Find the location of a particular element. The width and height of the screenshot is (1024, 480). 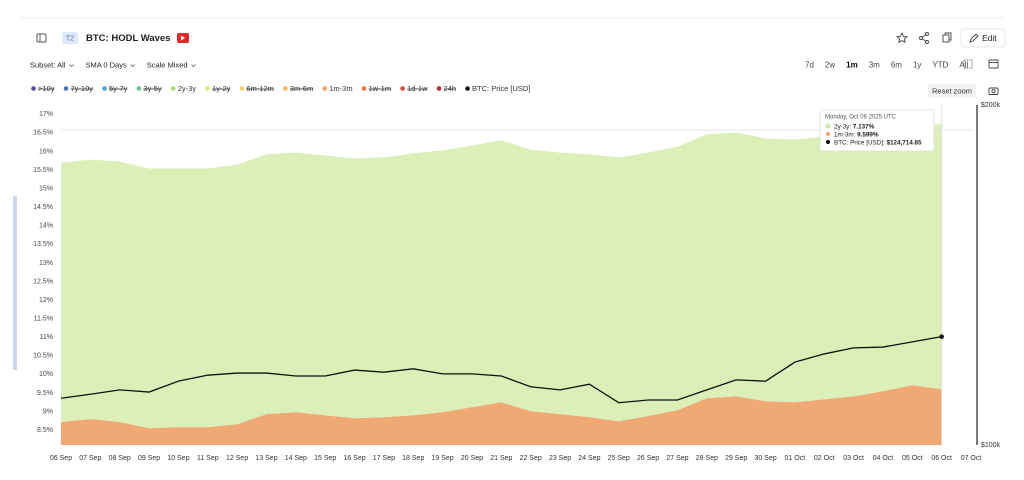

share-button is located at coordinates (924, 38).